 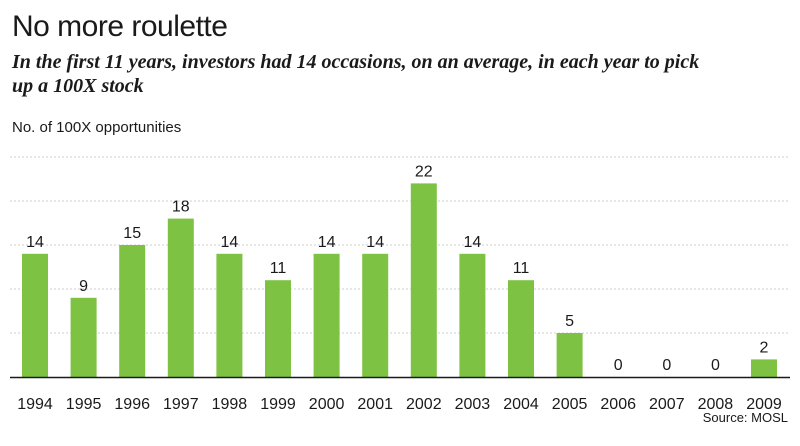 I want to click on x-tick-label-2007: 2007, so click(x=667, y=404).